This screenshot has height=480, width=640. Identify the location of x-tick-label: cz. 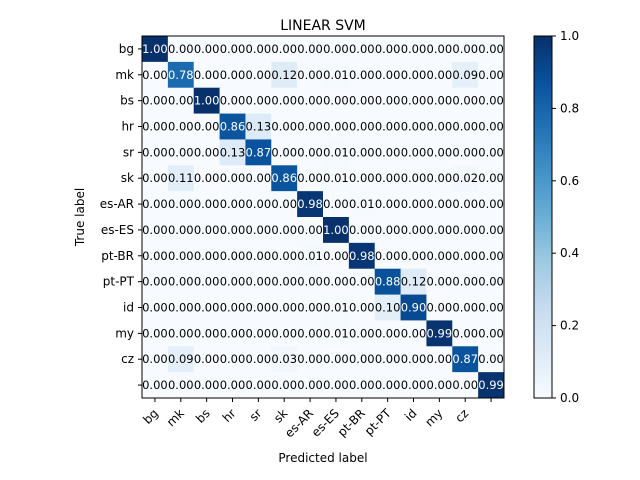
(461, 415).